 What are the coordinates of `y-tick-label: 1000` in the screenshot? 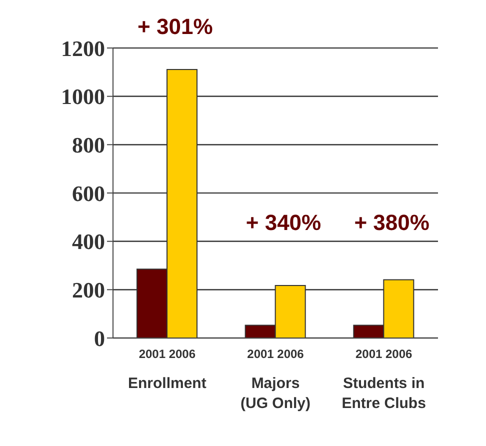 It's located at (83, 97).